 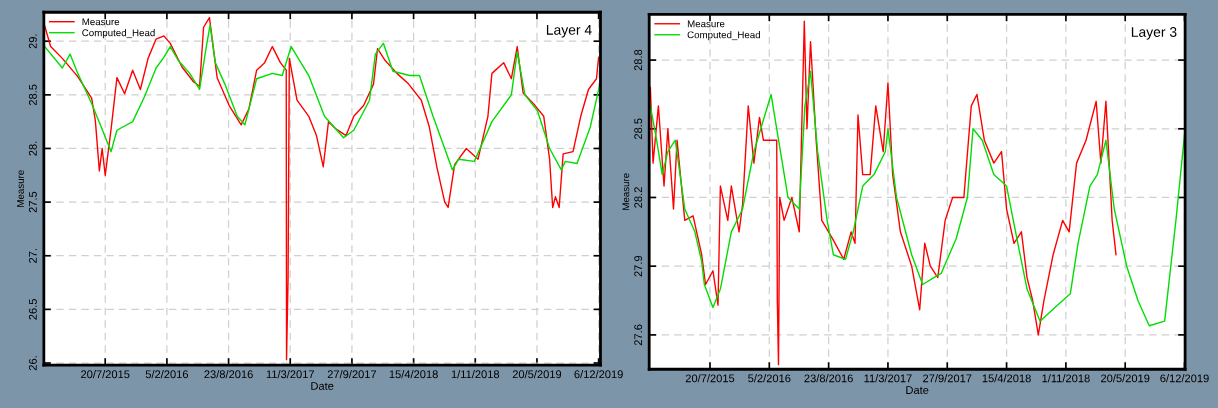 I want to click on y-tick-label: 26., so click(x=32, y=363).